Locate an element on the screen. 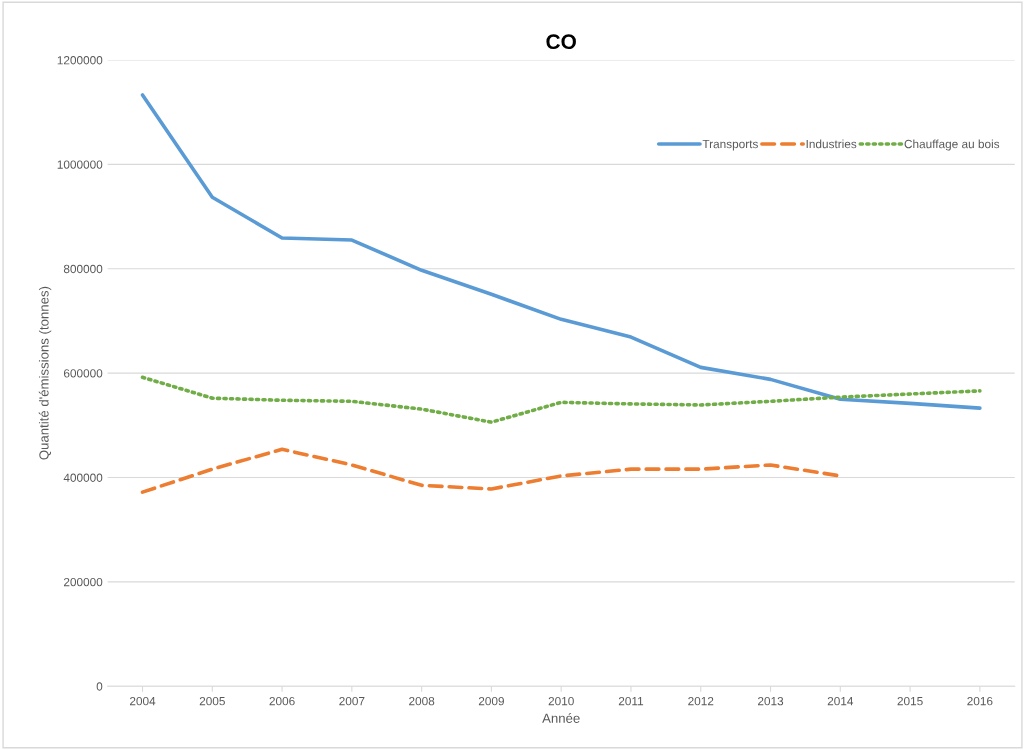 This screenshot has width=1025, height=750. y-axis-title: Quantité d'émissions (tonnes) is located at coordinates (45, 373).